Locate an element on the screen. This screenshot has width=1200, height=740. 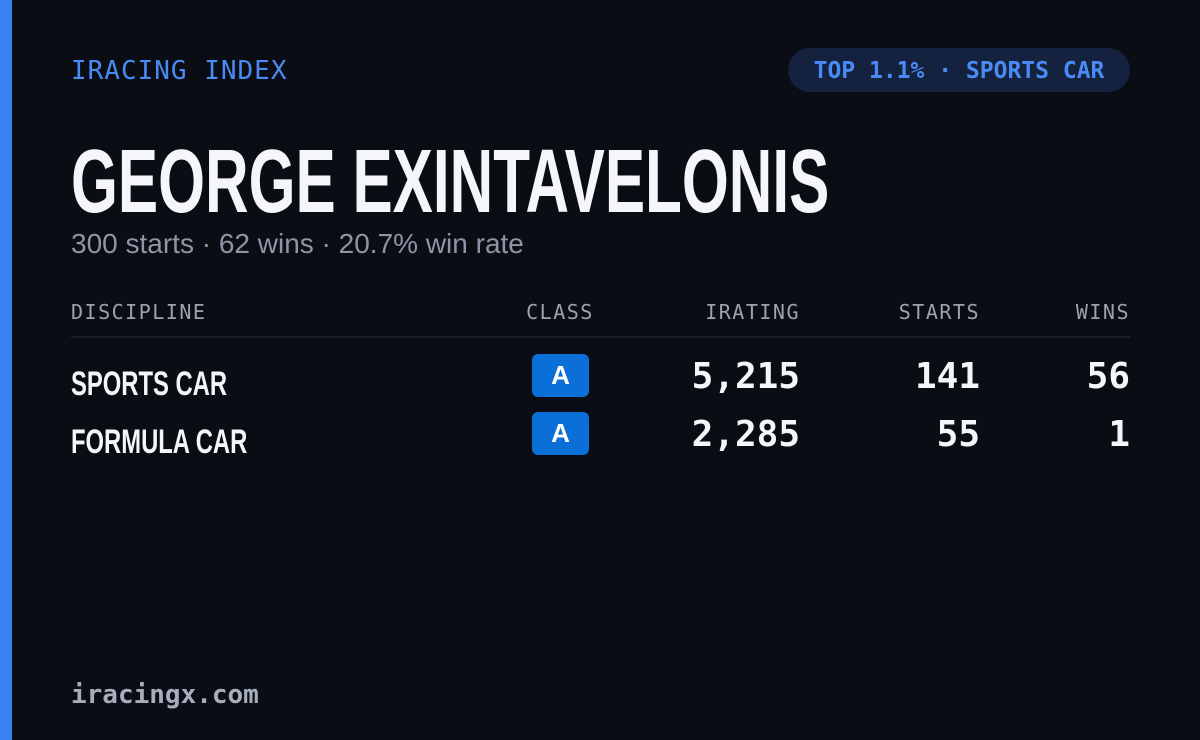
discipline-cell: SPORTS CAR is located at coordinates (182, 384).